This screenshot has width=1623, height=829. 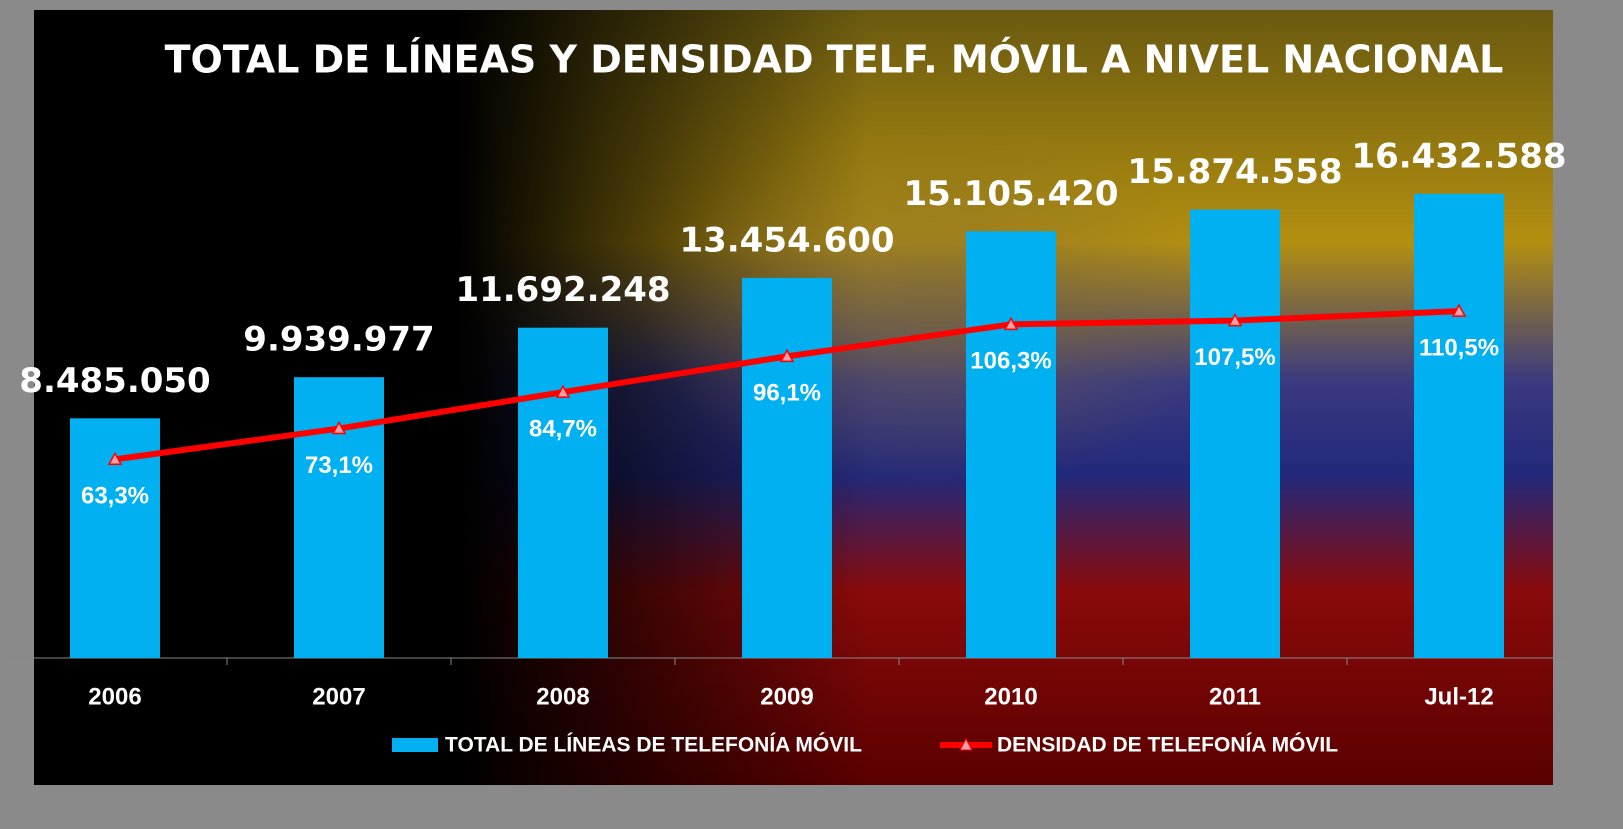 I want to click on legend-swatch, so click(x=415, y=745).